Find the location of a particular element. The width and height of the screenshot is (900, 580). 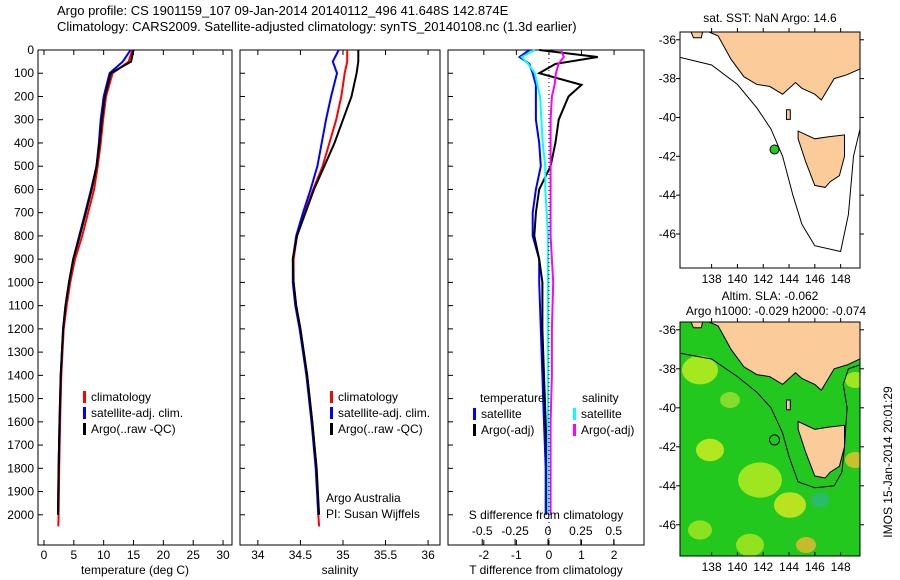

lat-tick-label: -46 is located at coordinates (668, 525).